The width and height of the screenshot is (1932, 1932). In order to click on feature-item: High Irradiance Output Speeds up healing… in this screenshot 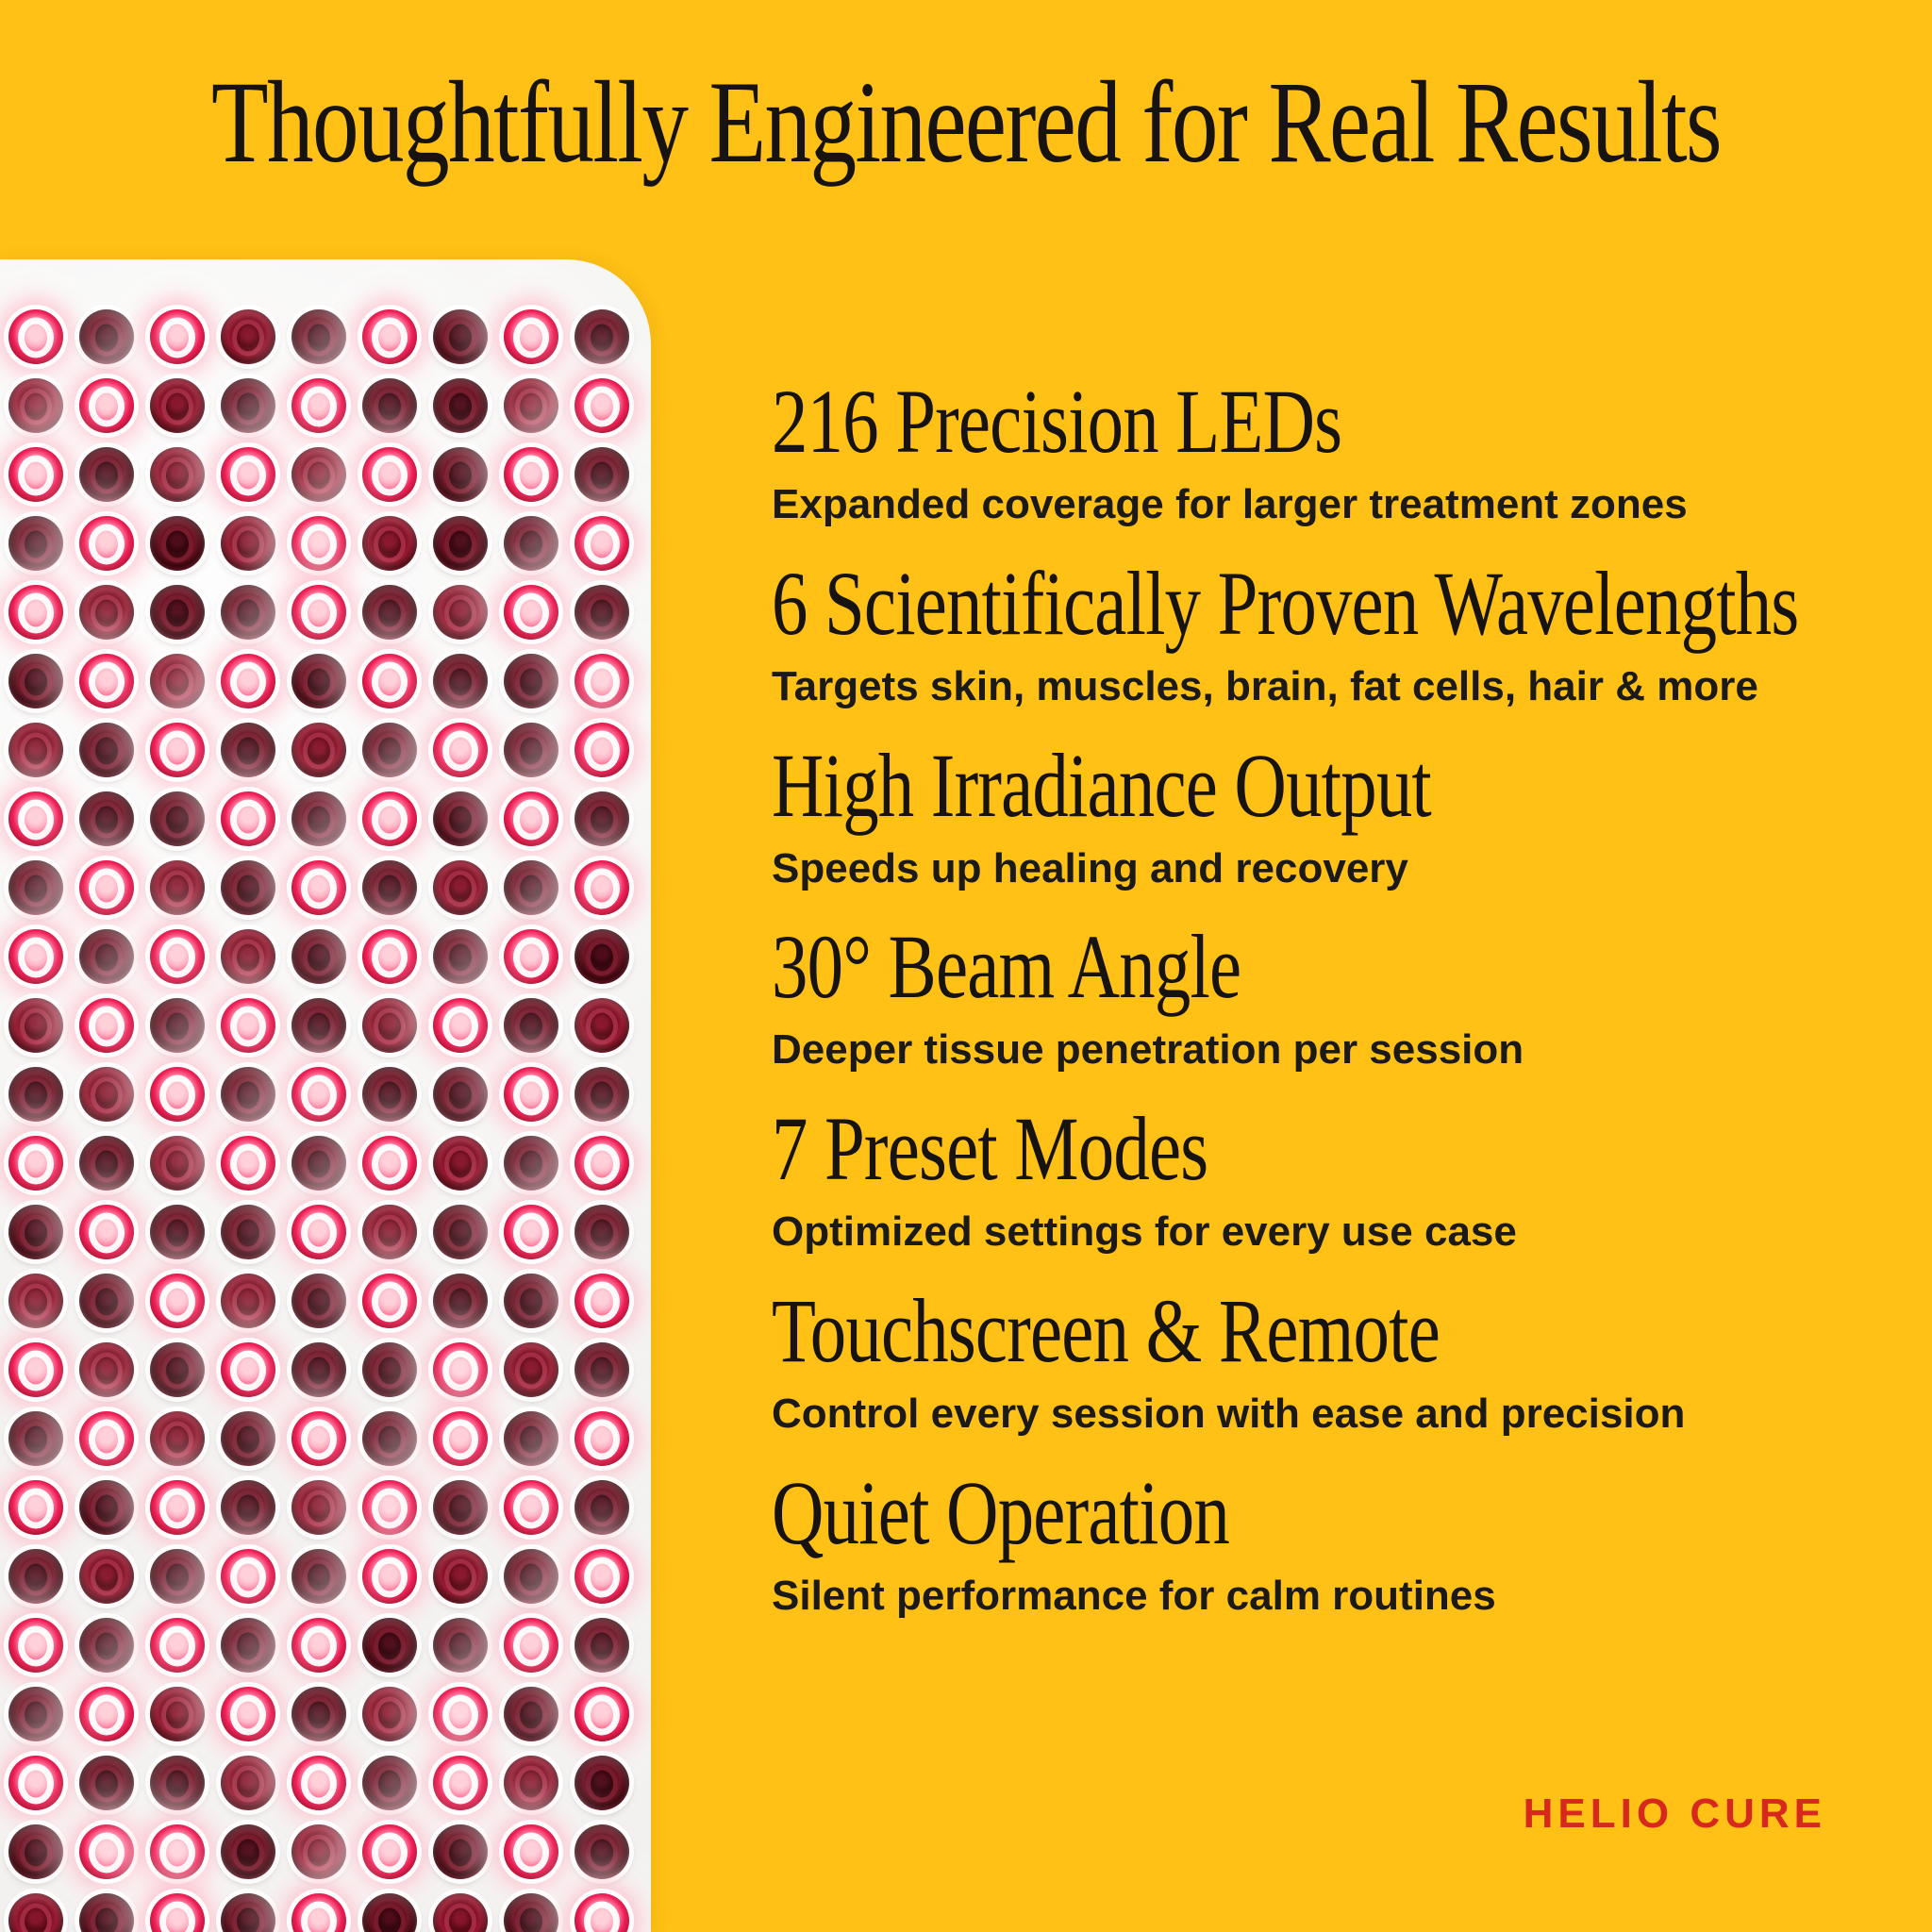, I will do `click(1352, 817)`.